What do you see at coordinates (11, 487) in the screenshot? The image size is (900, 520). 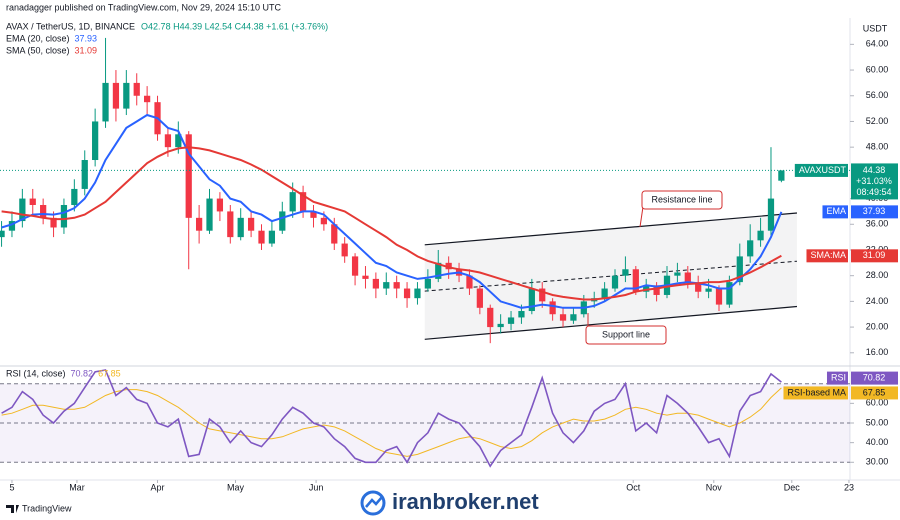 I see `x-tick-label: 5` at bounding box center [11, 487].